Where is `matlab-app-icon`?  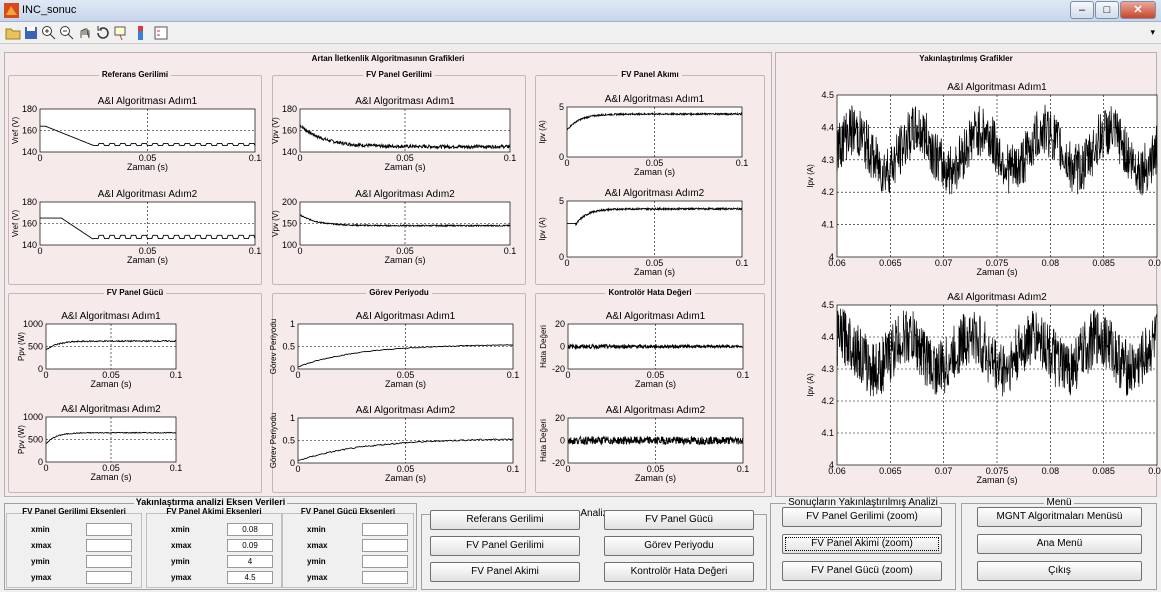 matlab-app-icon is located at coordinates (11, 10).